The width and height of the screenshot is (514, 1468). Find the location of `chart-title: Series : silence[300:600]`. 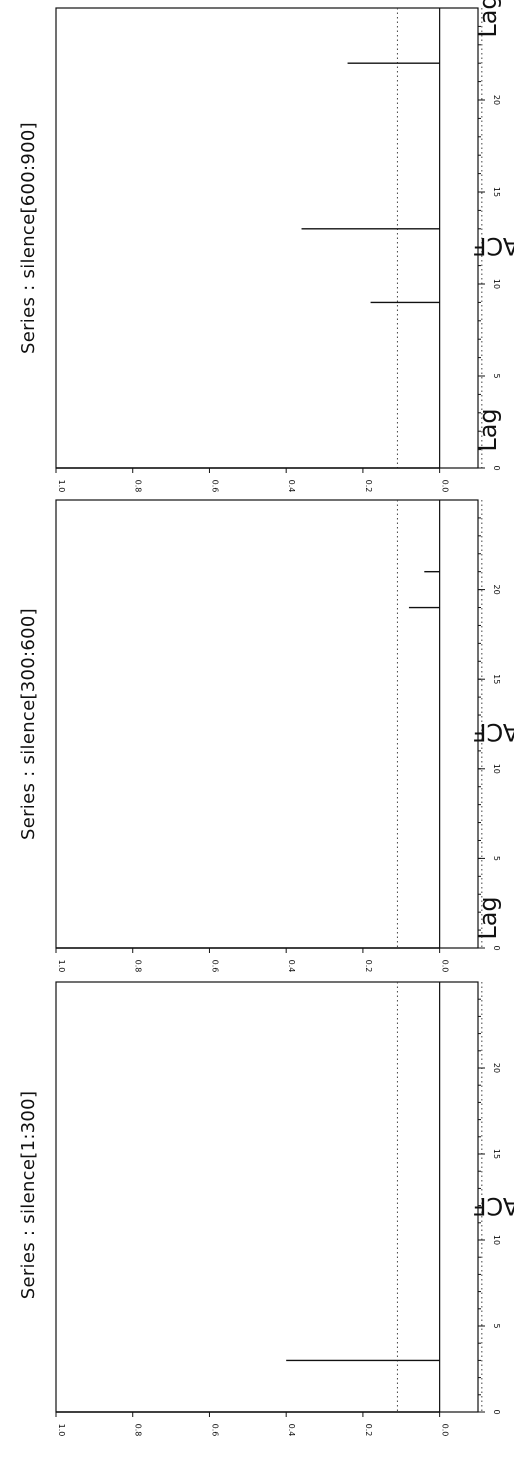

chart-title: Series : silence[300:600] is located at coordinates (28, 724).